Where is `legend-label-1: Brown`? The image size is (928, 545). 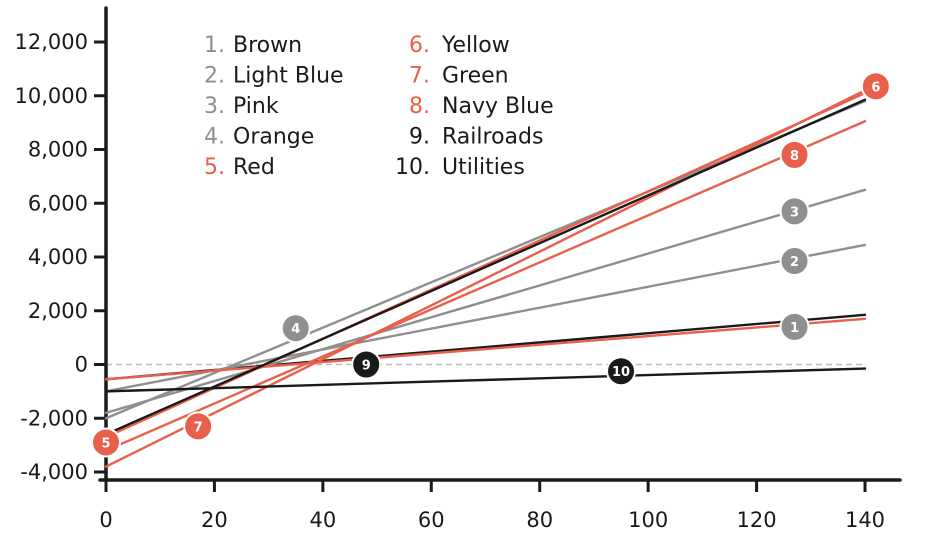
legend-label-1: Brown is located at coordinates (267, 45).